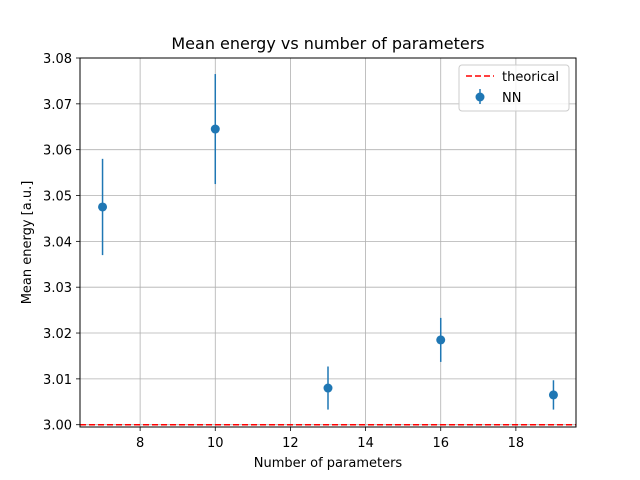 The image size is (640, 480). Describe the element at coordinates (57, 242) in the screenshot. I see `y-tick-label: 3.04` at that location.